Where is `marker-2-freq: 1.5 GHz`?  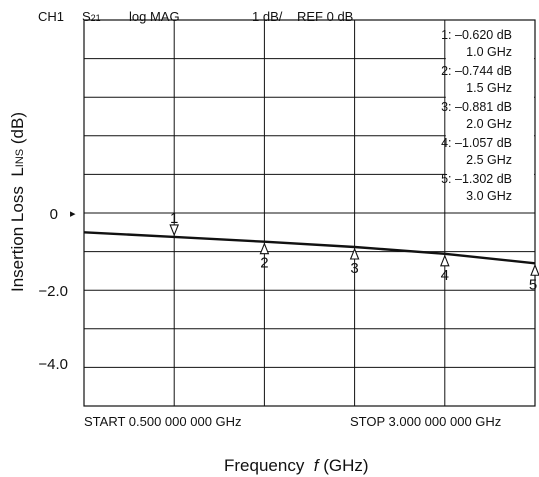 marker-2-freq: 1.5 GHz is located at coordinates (489, 88).